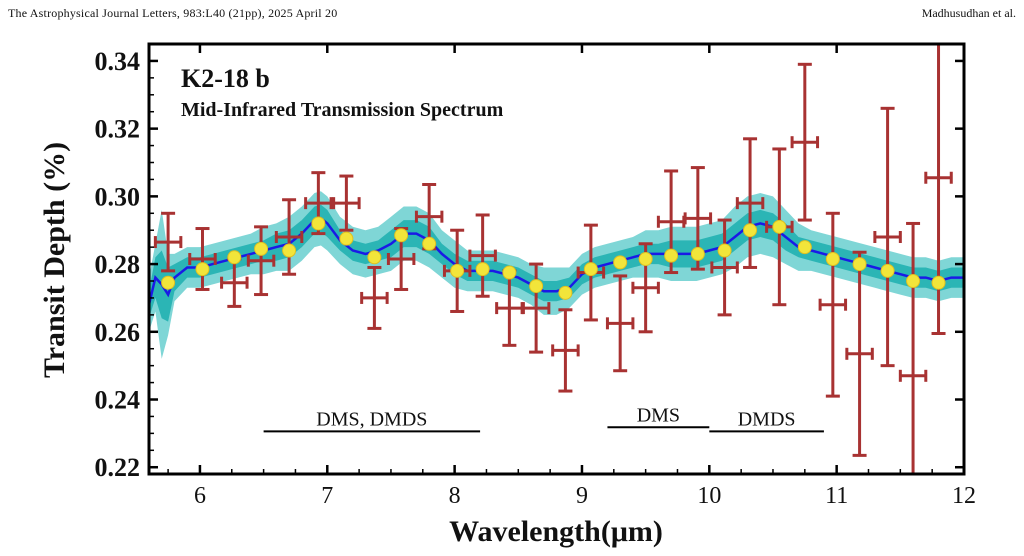 This screenshot has width=1024, height=556. Describe the element at coordinates (709, 496) in the screenshot. I see `x-tick-label: 10` at that location.